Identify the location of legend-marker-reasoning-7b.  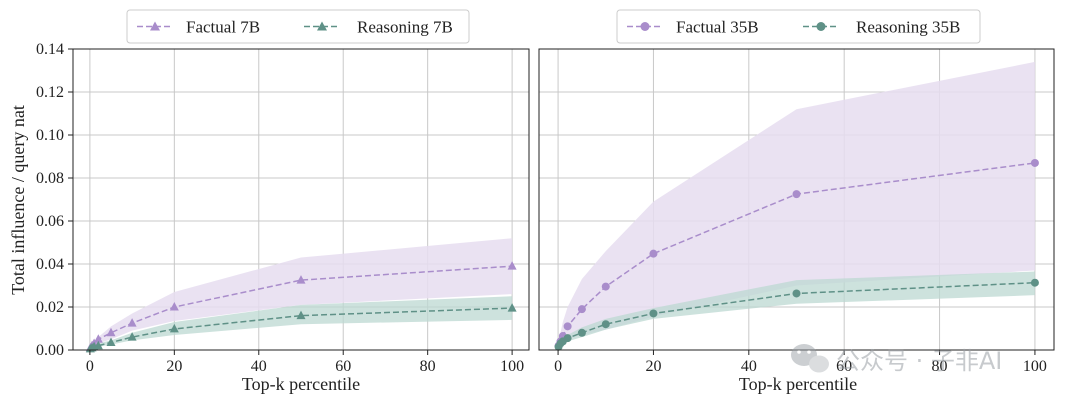
(322, 26).